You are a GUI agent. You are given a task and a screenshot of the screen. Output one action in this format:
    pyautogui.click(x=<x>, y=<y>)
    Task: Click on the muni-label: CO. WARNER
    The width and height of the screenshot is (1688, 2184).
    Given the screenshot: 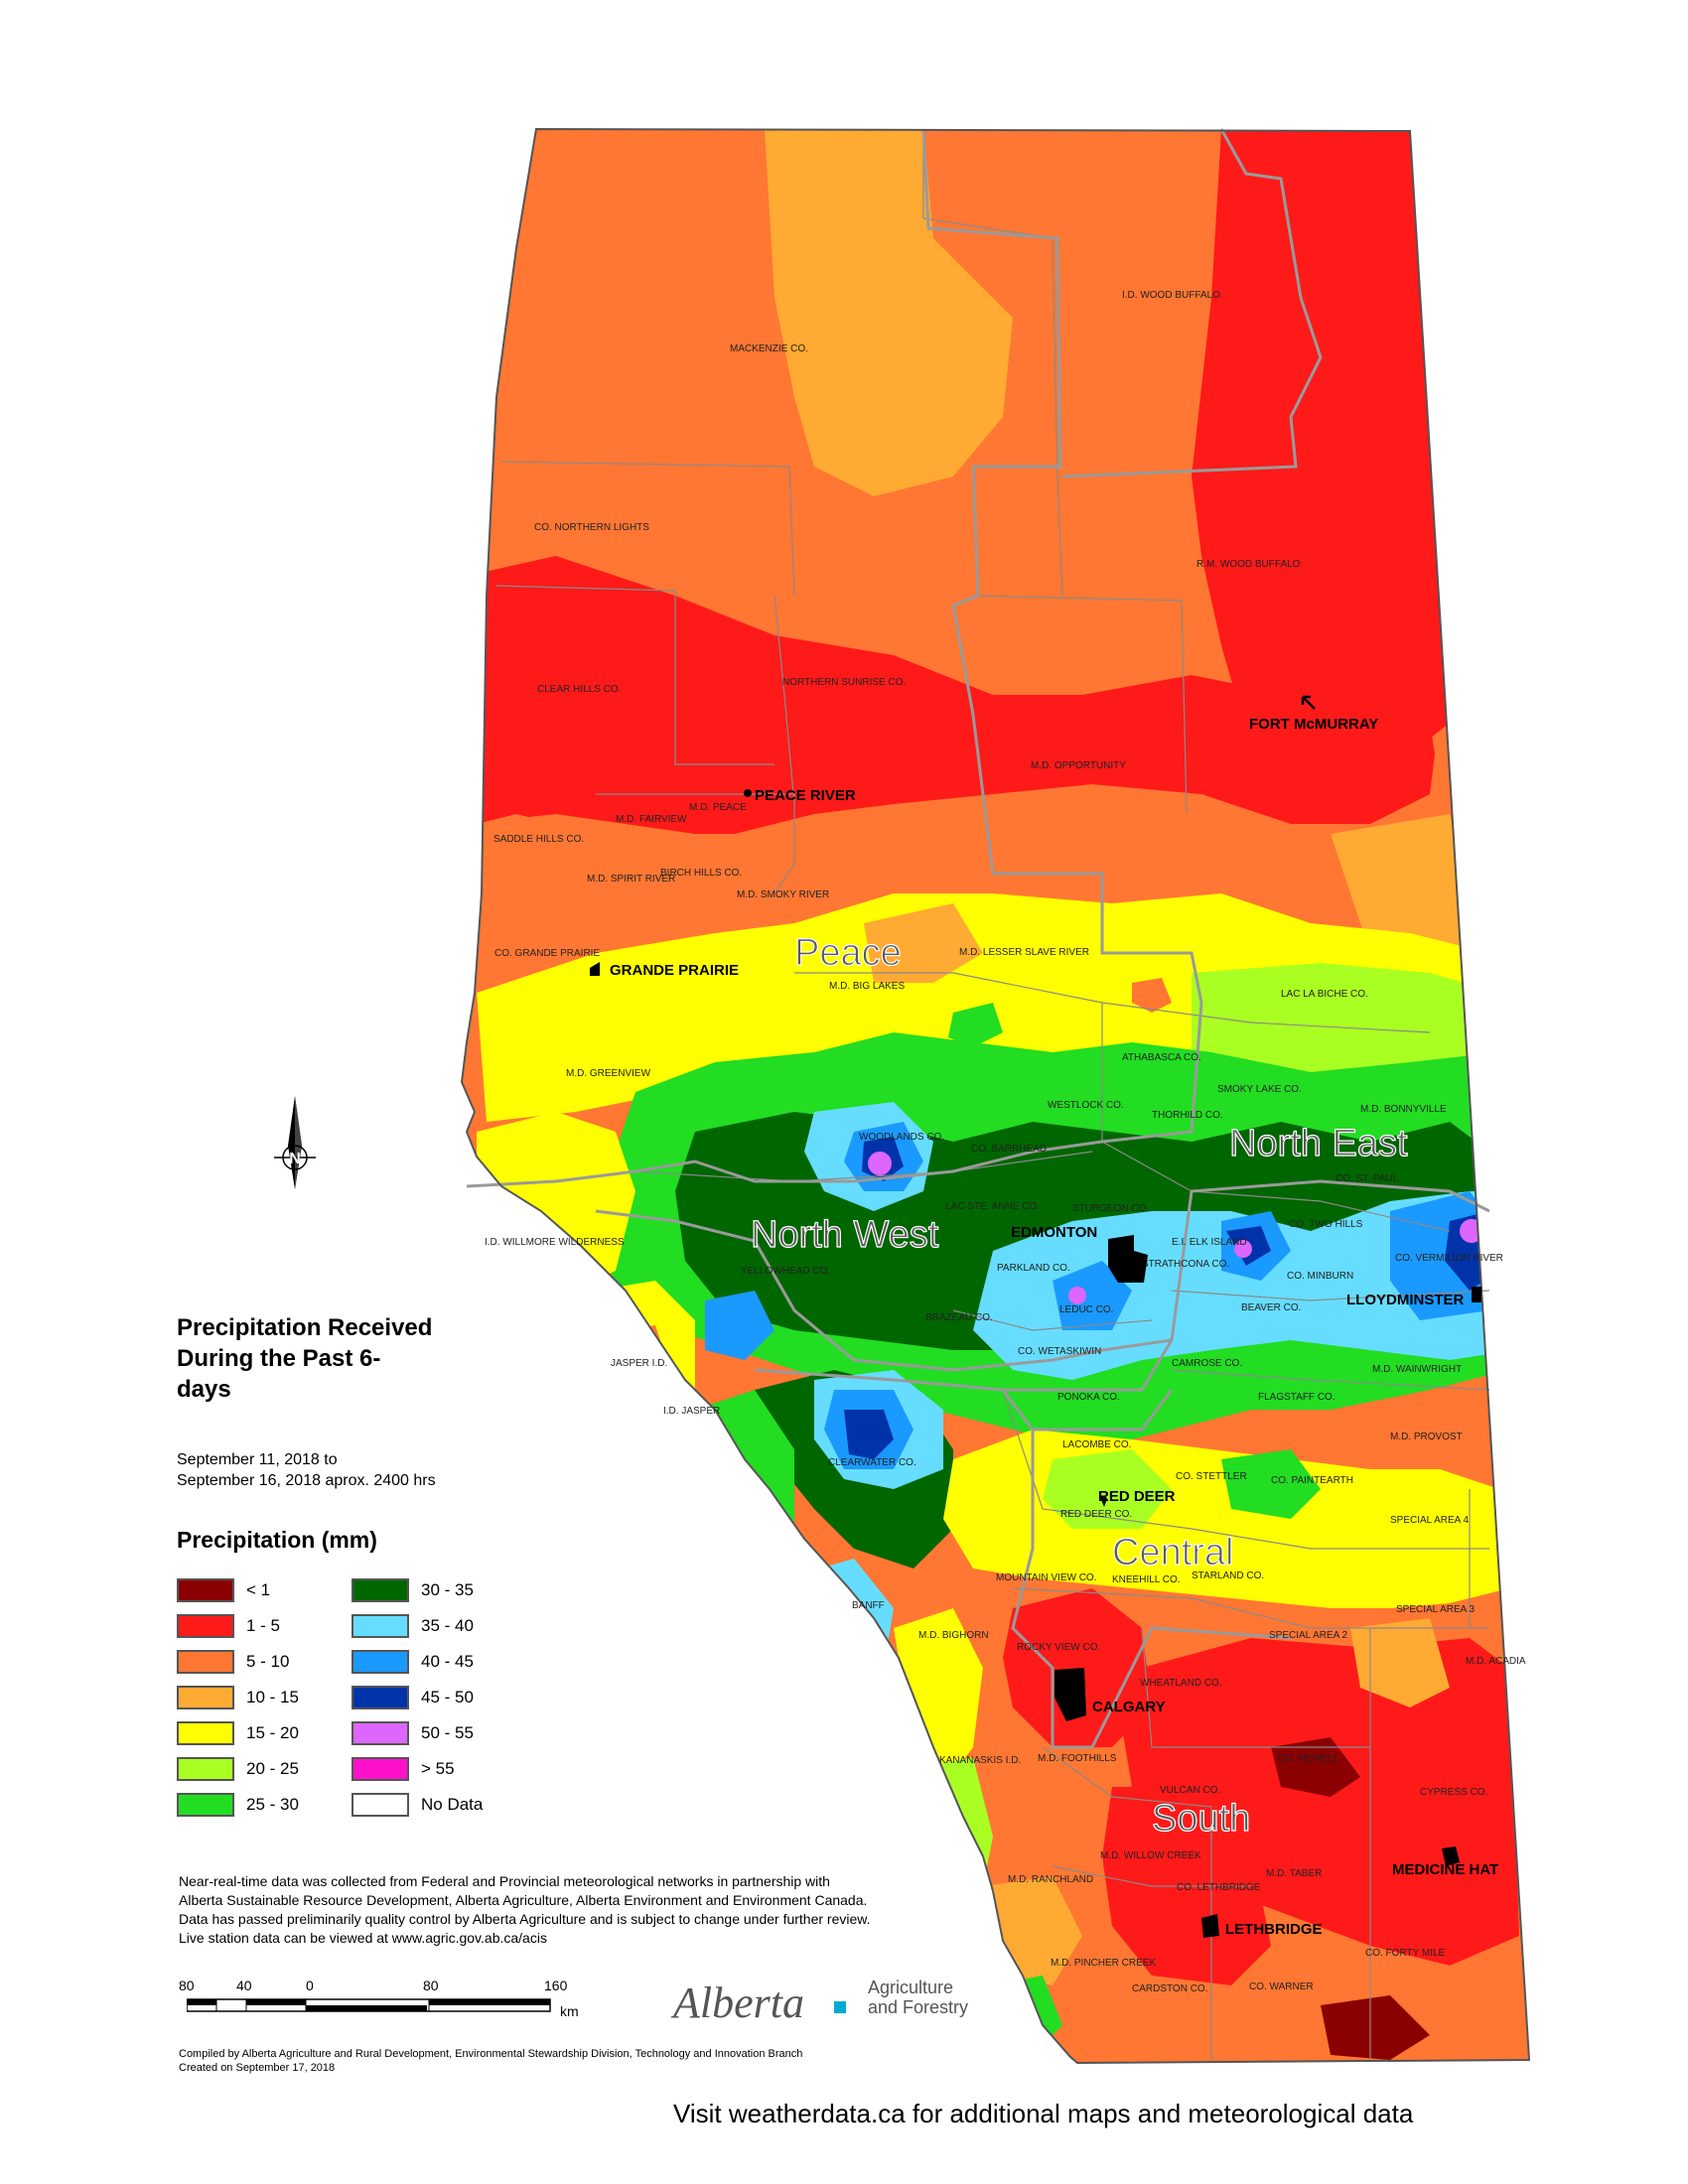 What is the action you would take?
    pyautogui.click(x=1281, y=1986)
    